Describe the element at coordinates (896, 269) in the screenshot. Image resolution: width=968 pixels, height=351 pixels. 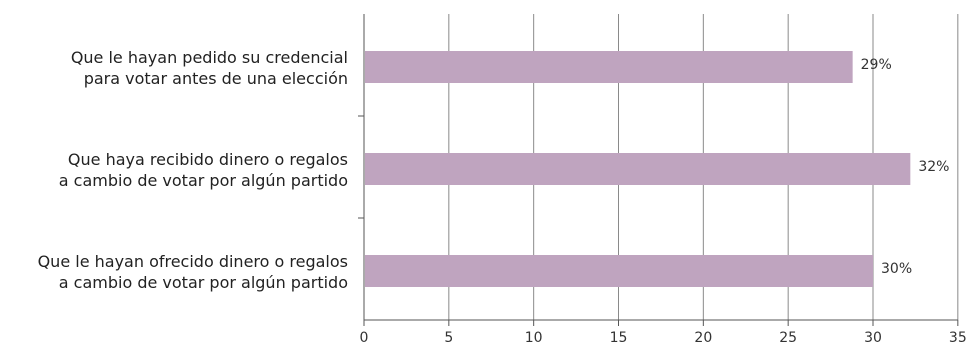
I see `data-label: 30%` at that location.